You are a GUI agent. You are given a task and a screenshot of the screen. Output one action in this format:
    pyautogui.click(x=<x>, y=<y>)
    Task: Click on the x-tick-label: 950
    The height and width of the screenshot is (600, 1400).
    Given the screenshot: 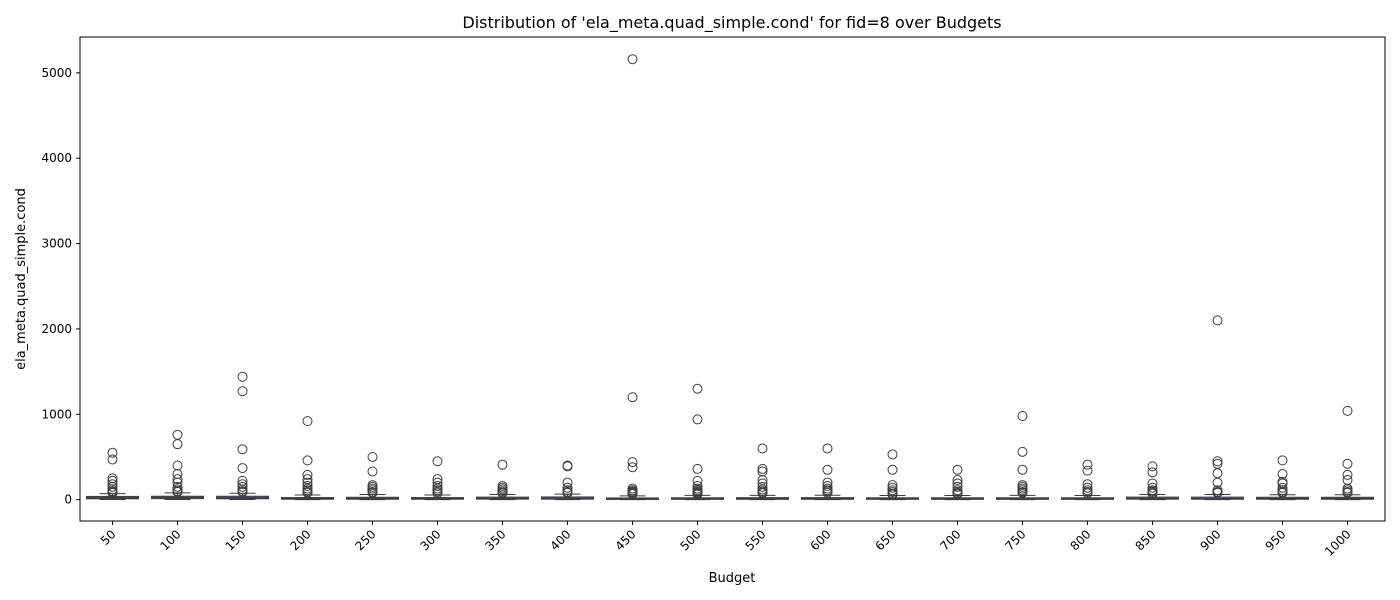 What is the action you would take?
    pyautogui.click(x=1276, y=540)
    